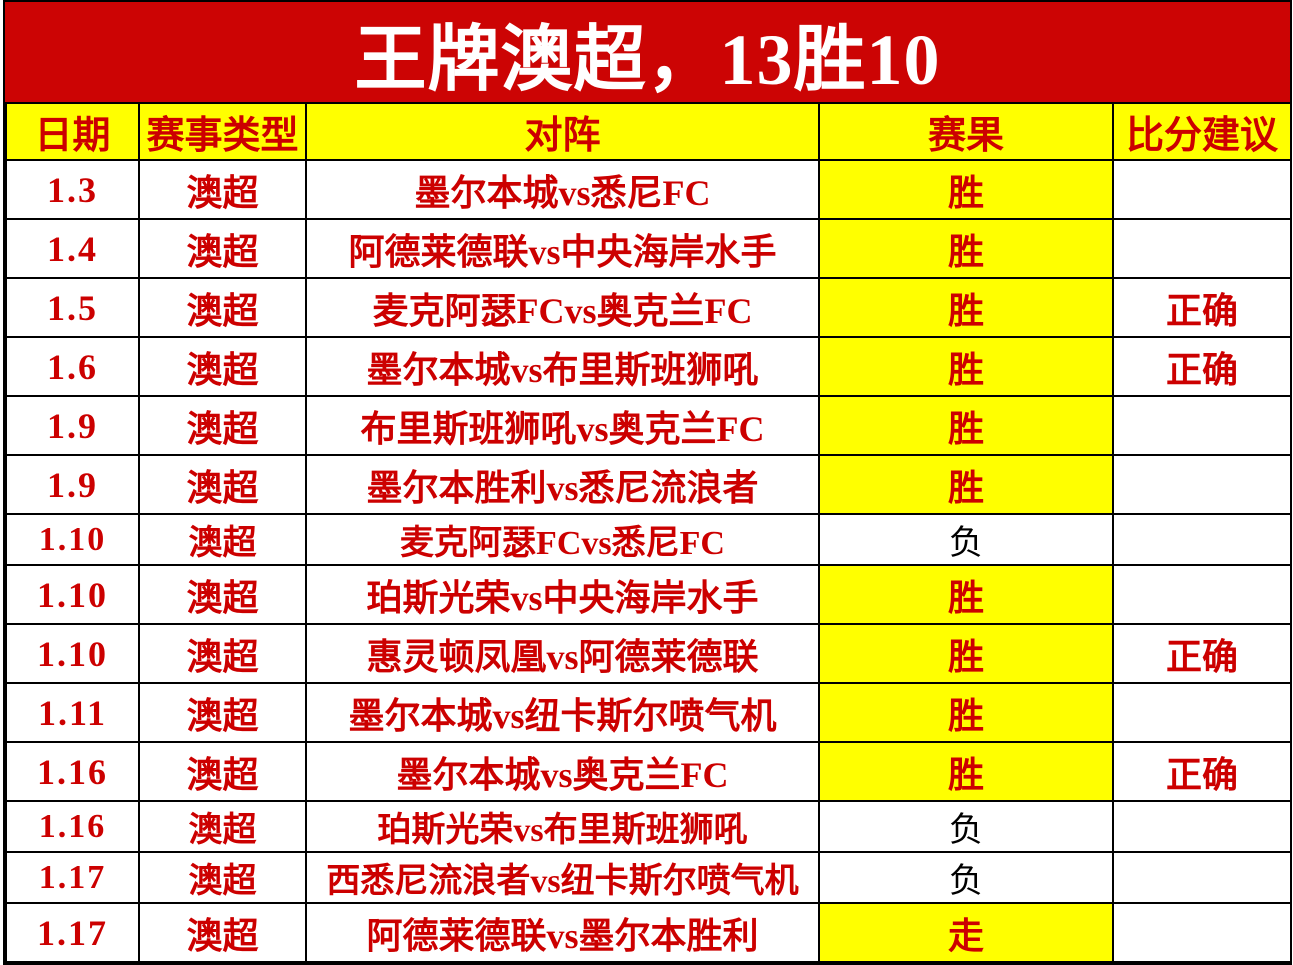  I want to click on column-header-league: 赛事类型, so click(222, 131).